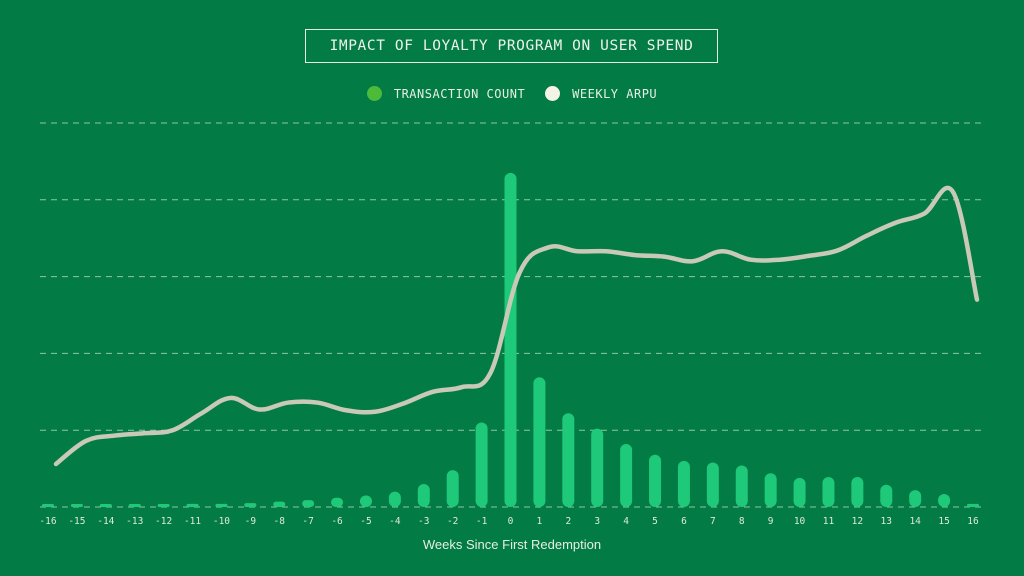 The height and width of the screenshot is (576, 1024). Describe the element at coordinates (105, 521) in the screenshot. I see `x-tick-label: -14` at that location.